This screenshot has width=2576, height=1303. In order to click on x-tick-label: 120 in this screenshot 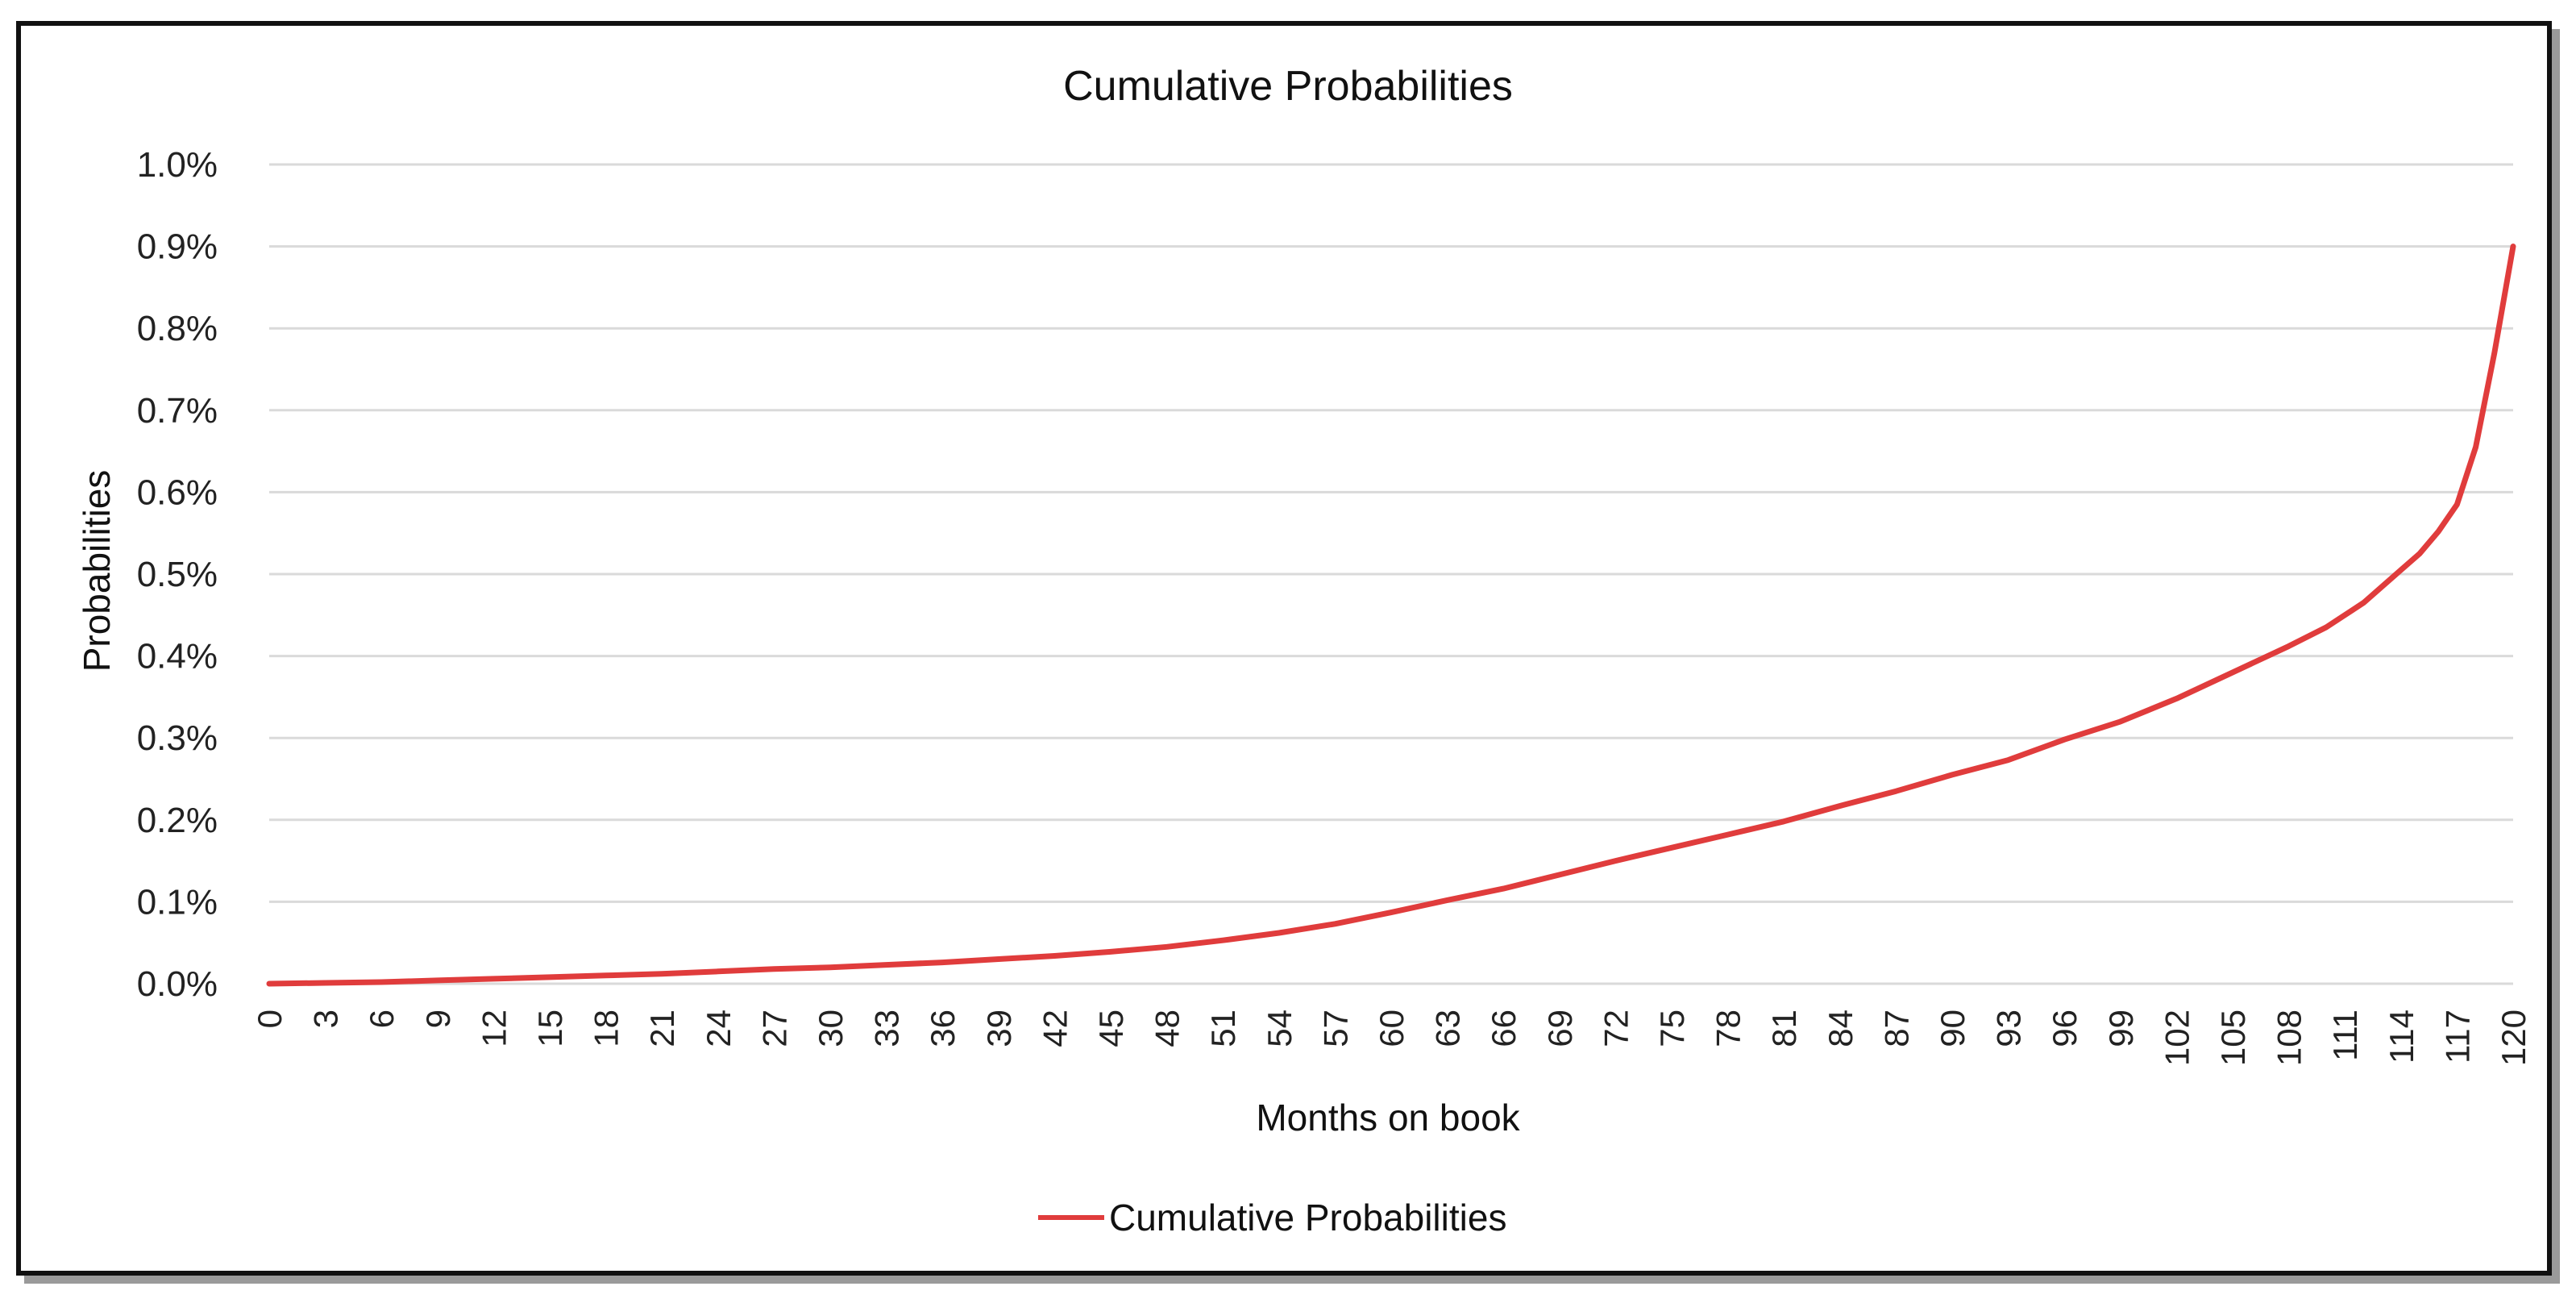, I will do `click(2513, 1038)`.